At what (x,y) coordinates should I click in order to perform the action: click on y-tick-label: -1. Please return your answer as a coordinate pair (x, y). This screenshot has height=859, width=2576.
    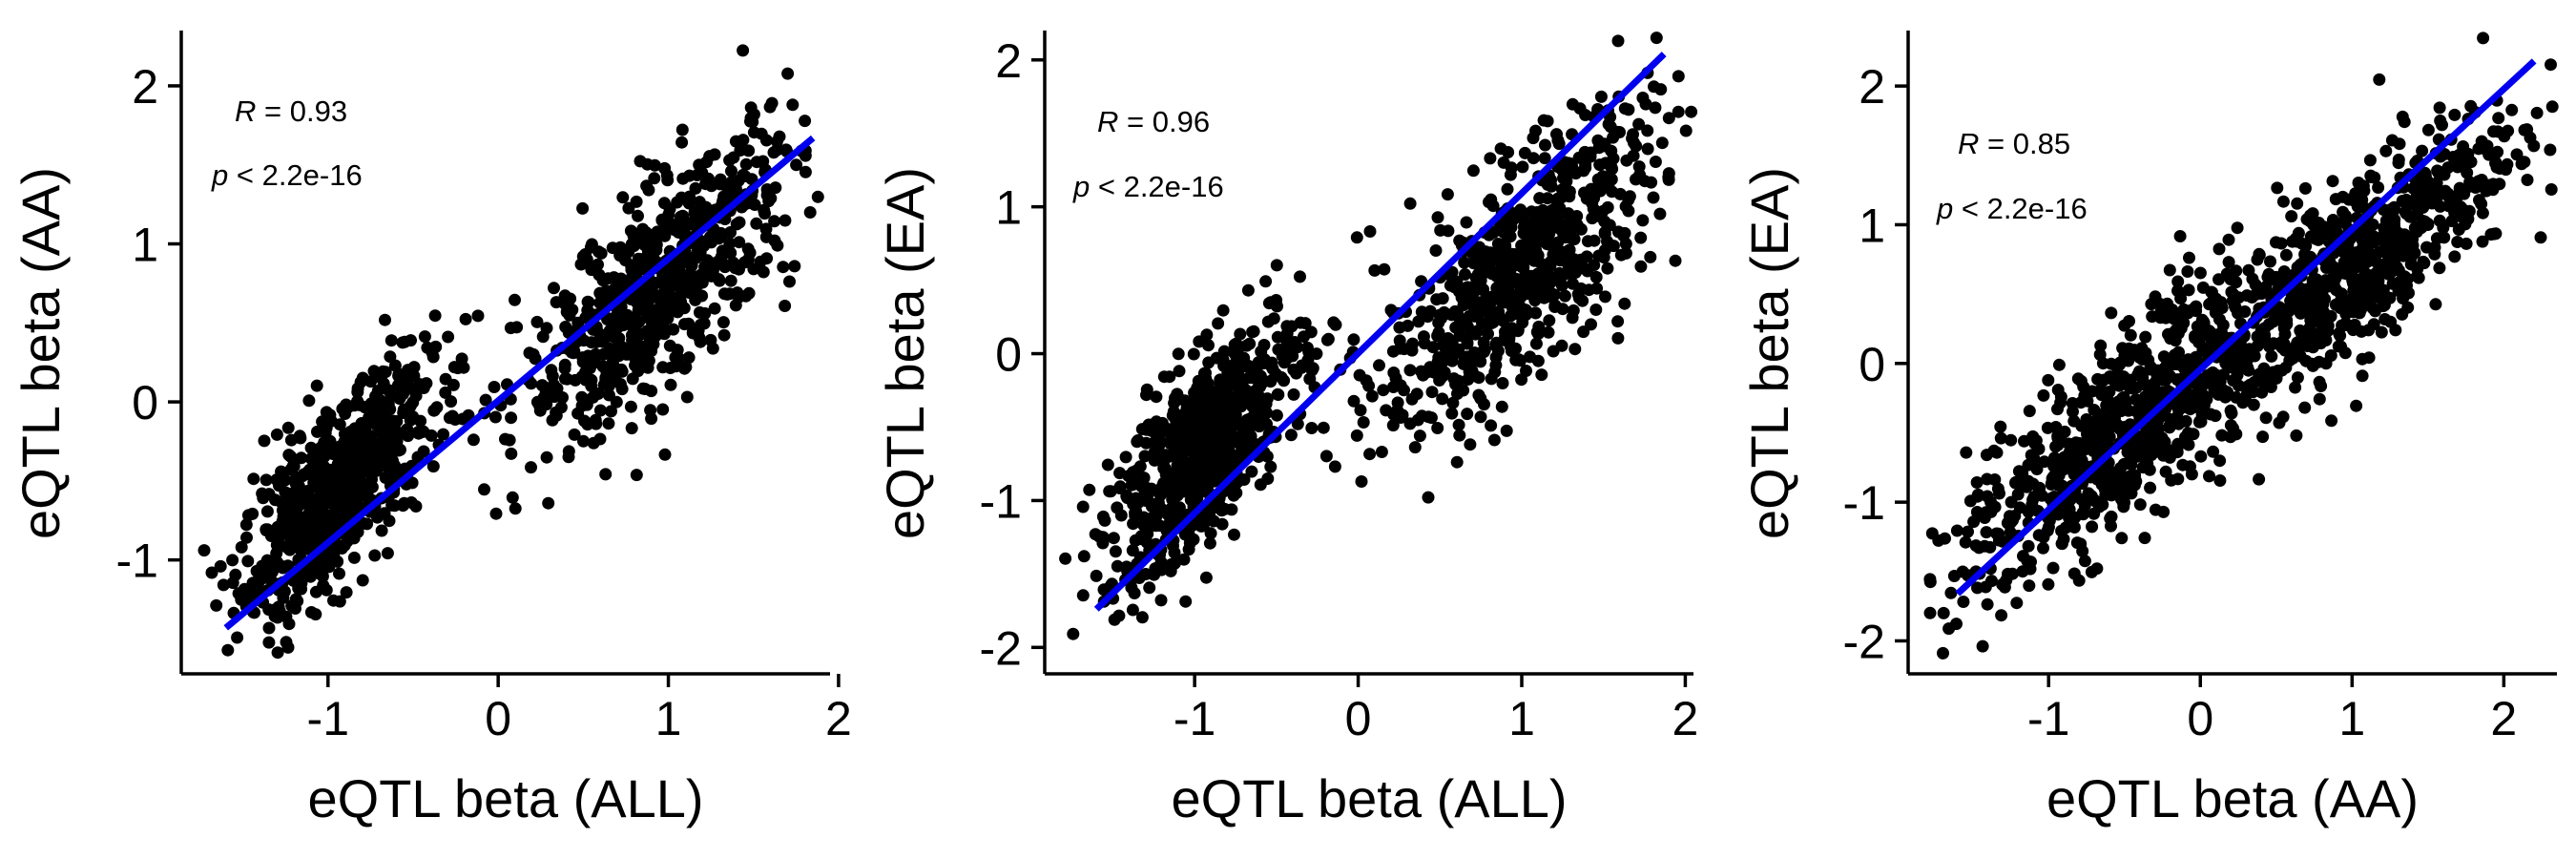
    Looking at the image, I should click on (1001, 501).